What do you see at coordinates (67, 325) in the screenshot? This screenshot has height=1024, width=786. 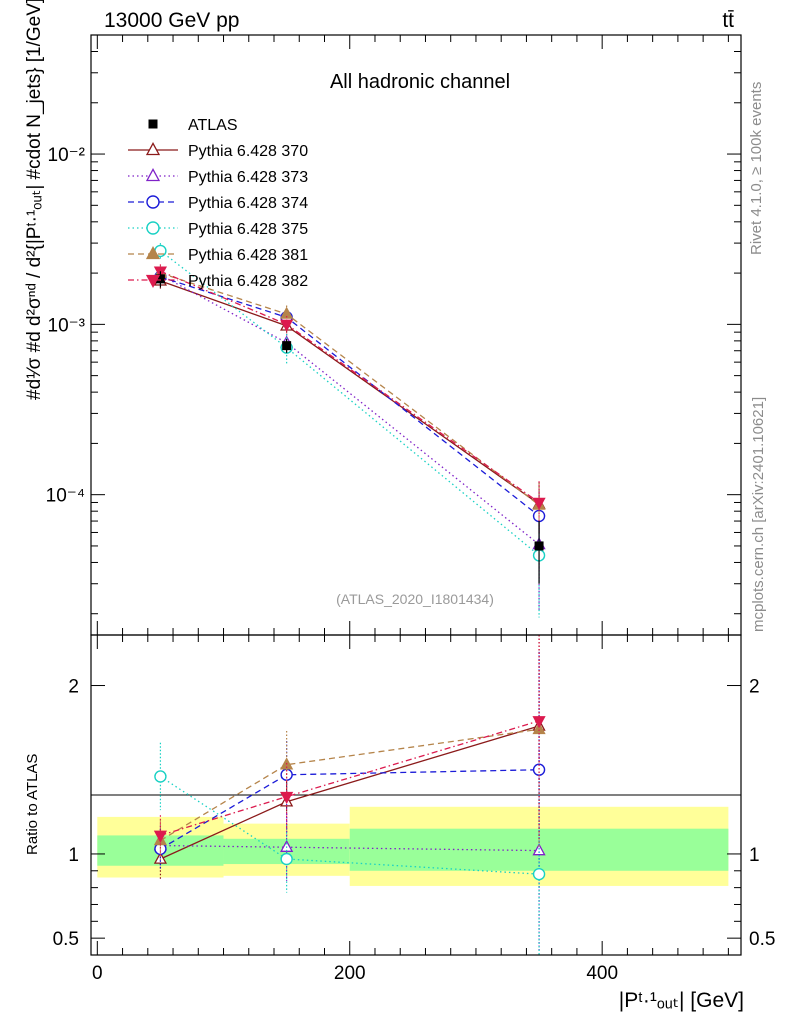 I see `main-ytick-label: 10⁻³` at bounding box center [67, 325].